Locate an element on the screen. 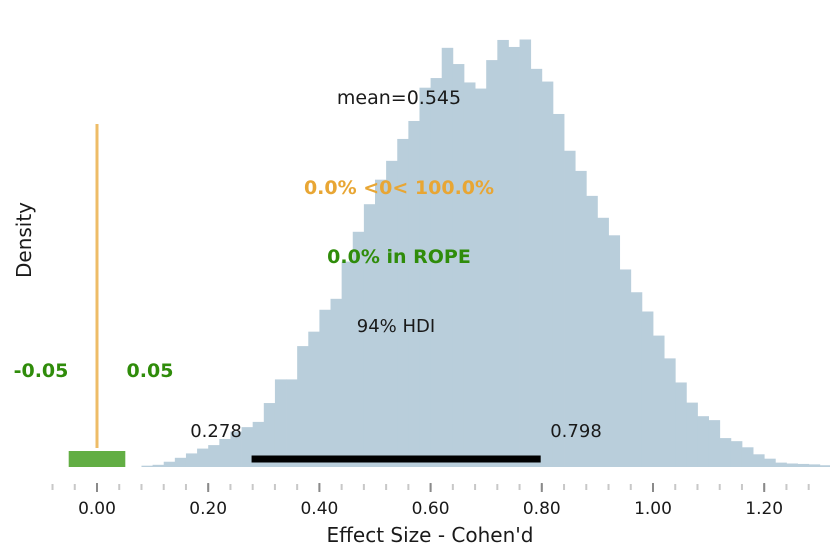 This screenshot has height=558, width=830. hdi-label: 94% HDI is located at coordinates (396, 326).